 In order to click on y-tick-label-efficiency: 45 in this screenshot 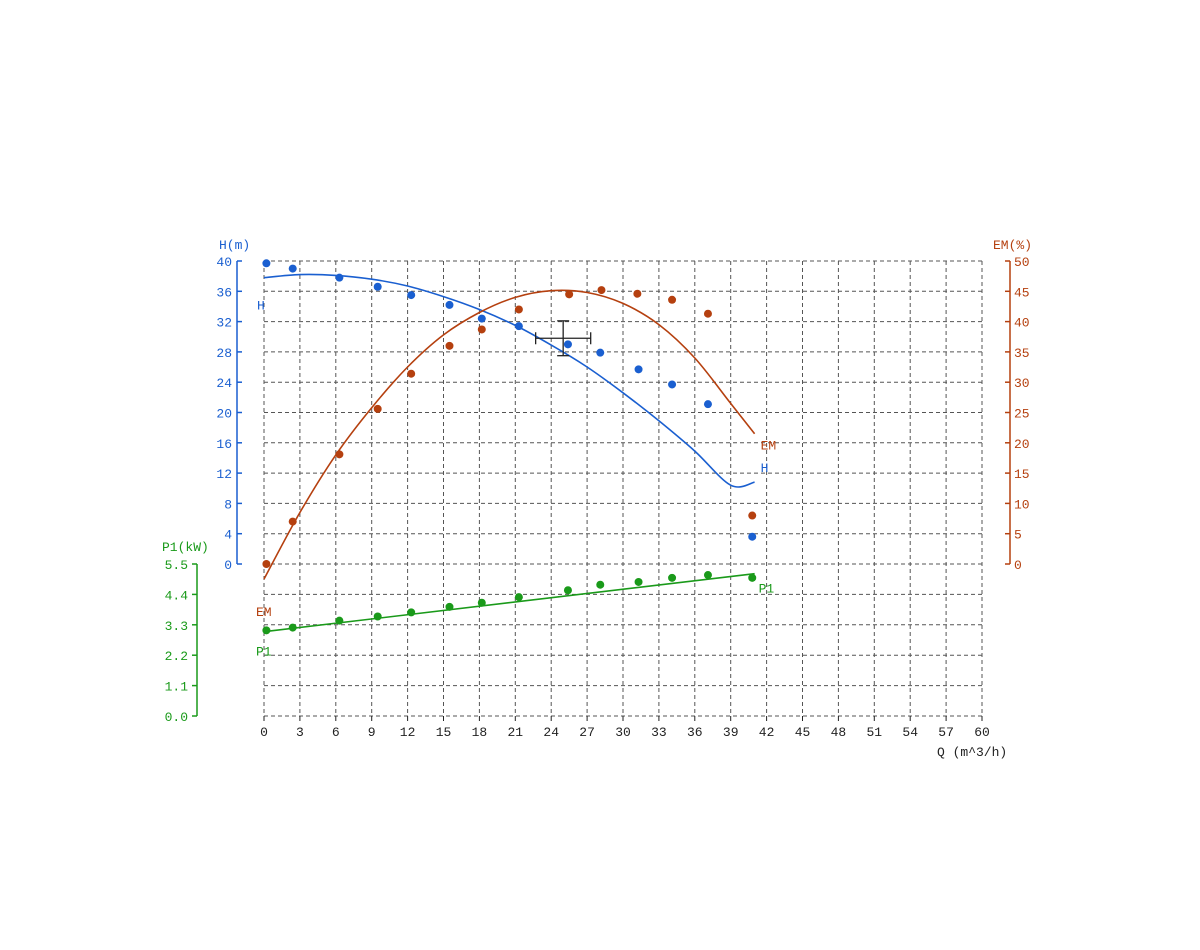, I will do `click(1022, 292)`.